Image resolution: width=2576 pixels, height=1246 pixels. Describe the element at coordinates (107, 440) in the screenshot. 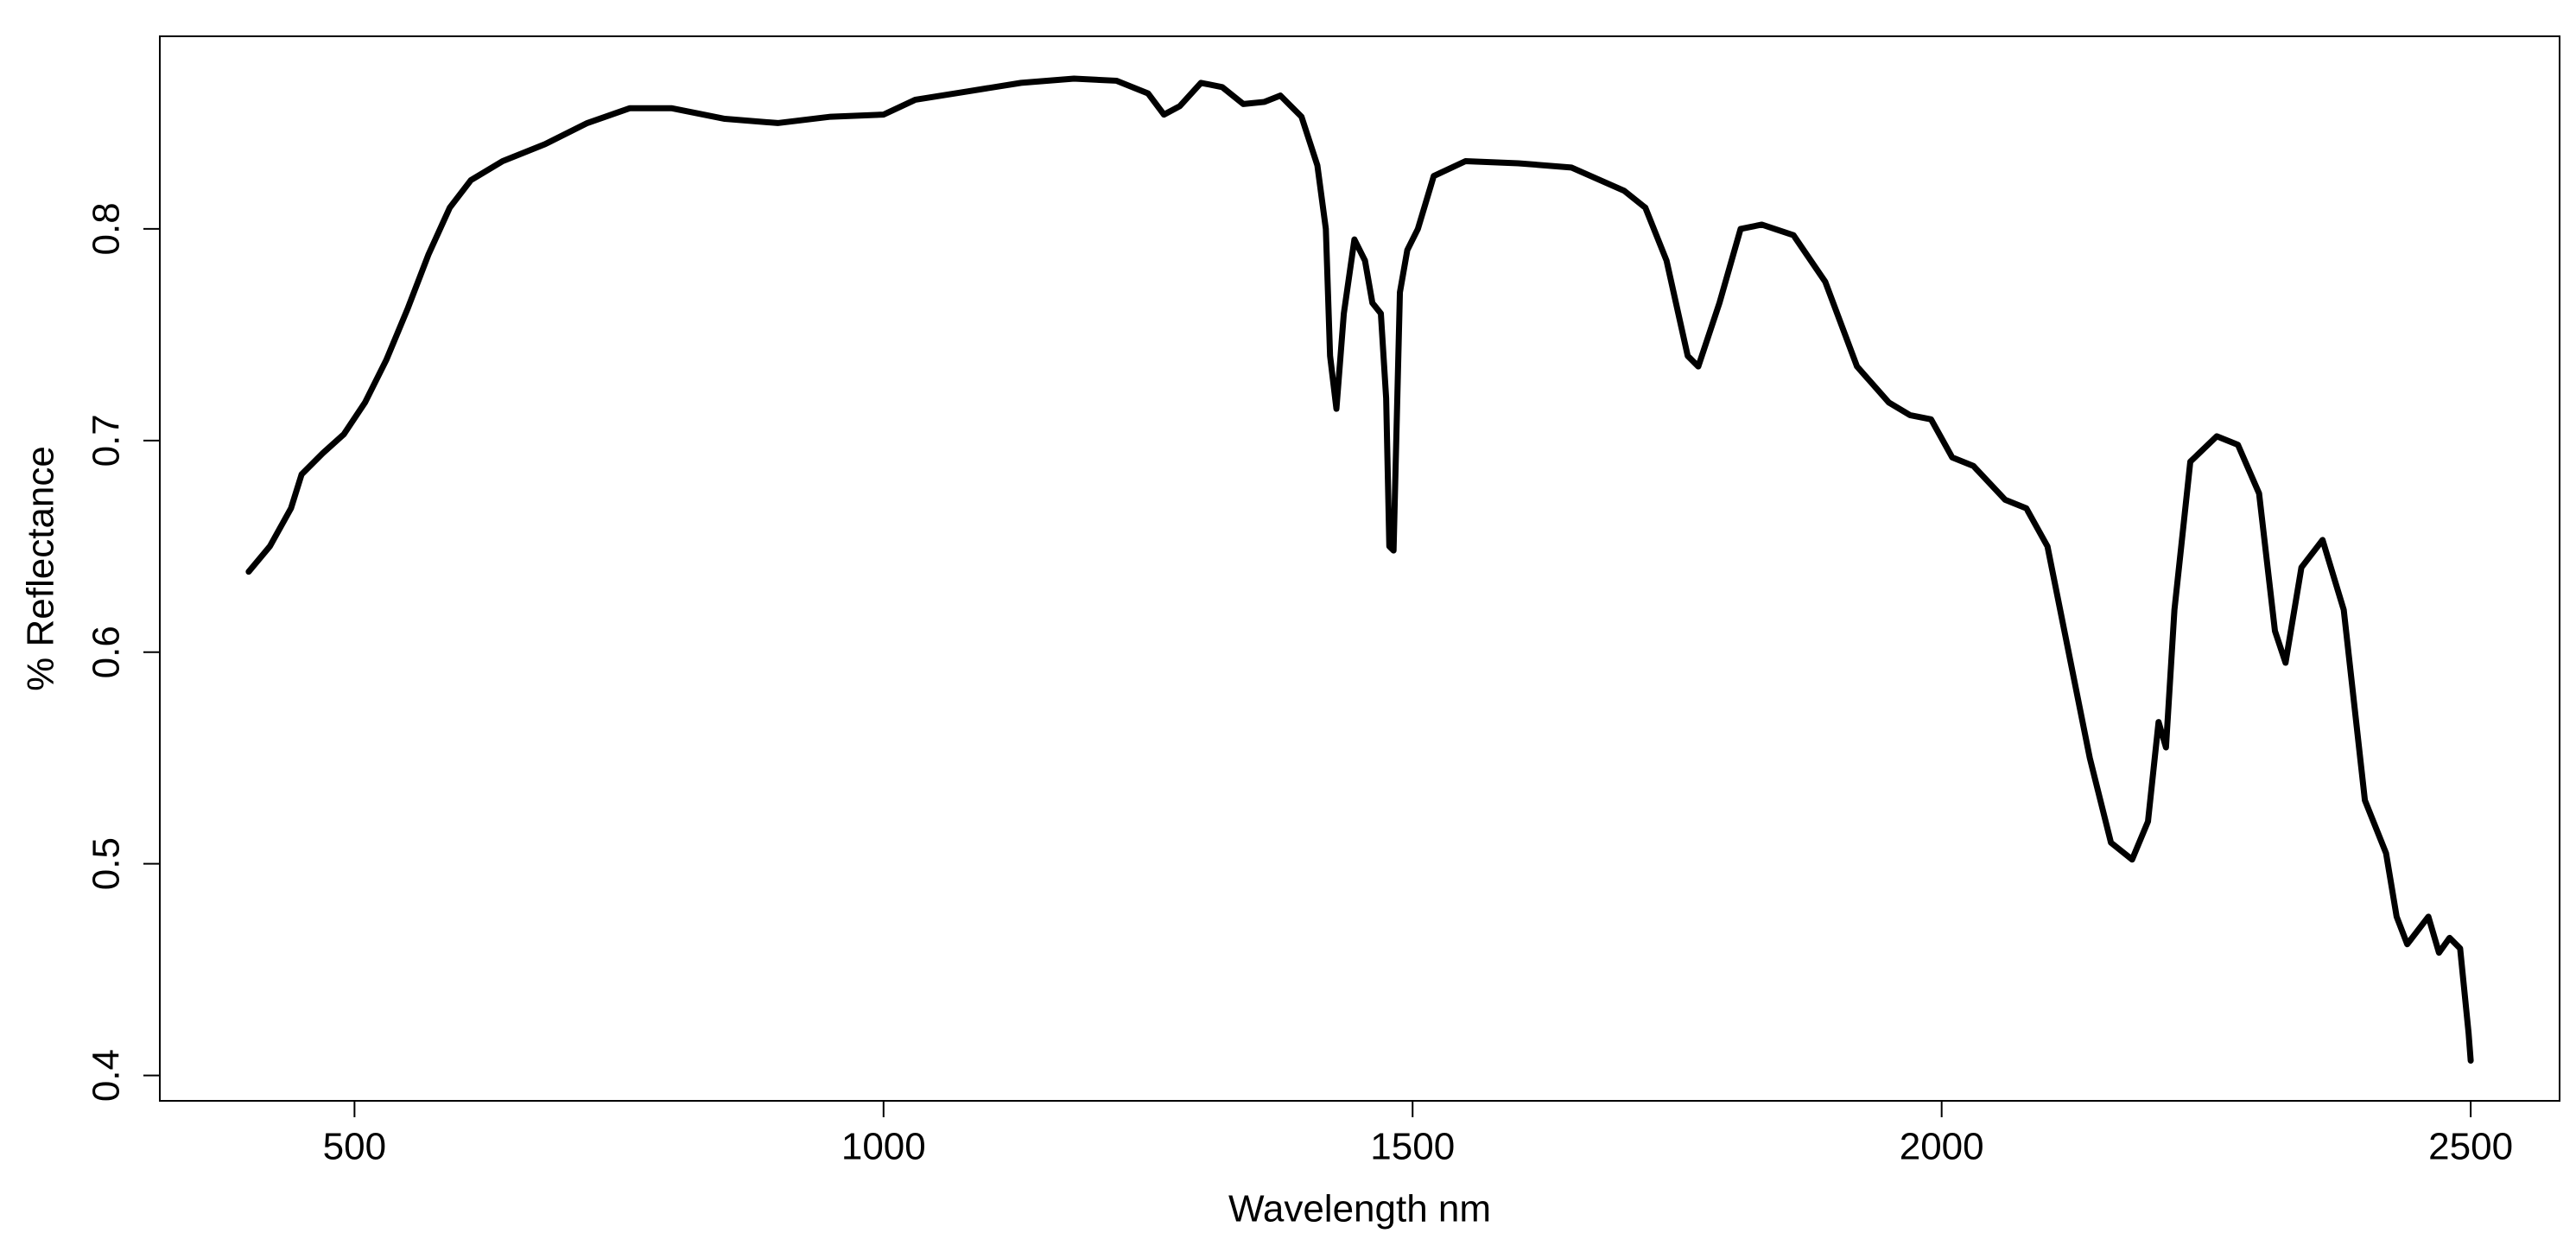

I see `y-tick-label: 0.7` at that location.